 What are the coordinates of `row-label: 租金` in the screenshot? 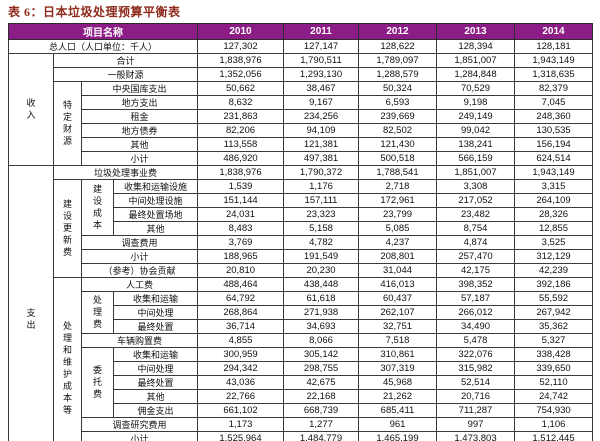 It's located at (139, 116).